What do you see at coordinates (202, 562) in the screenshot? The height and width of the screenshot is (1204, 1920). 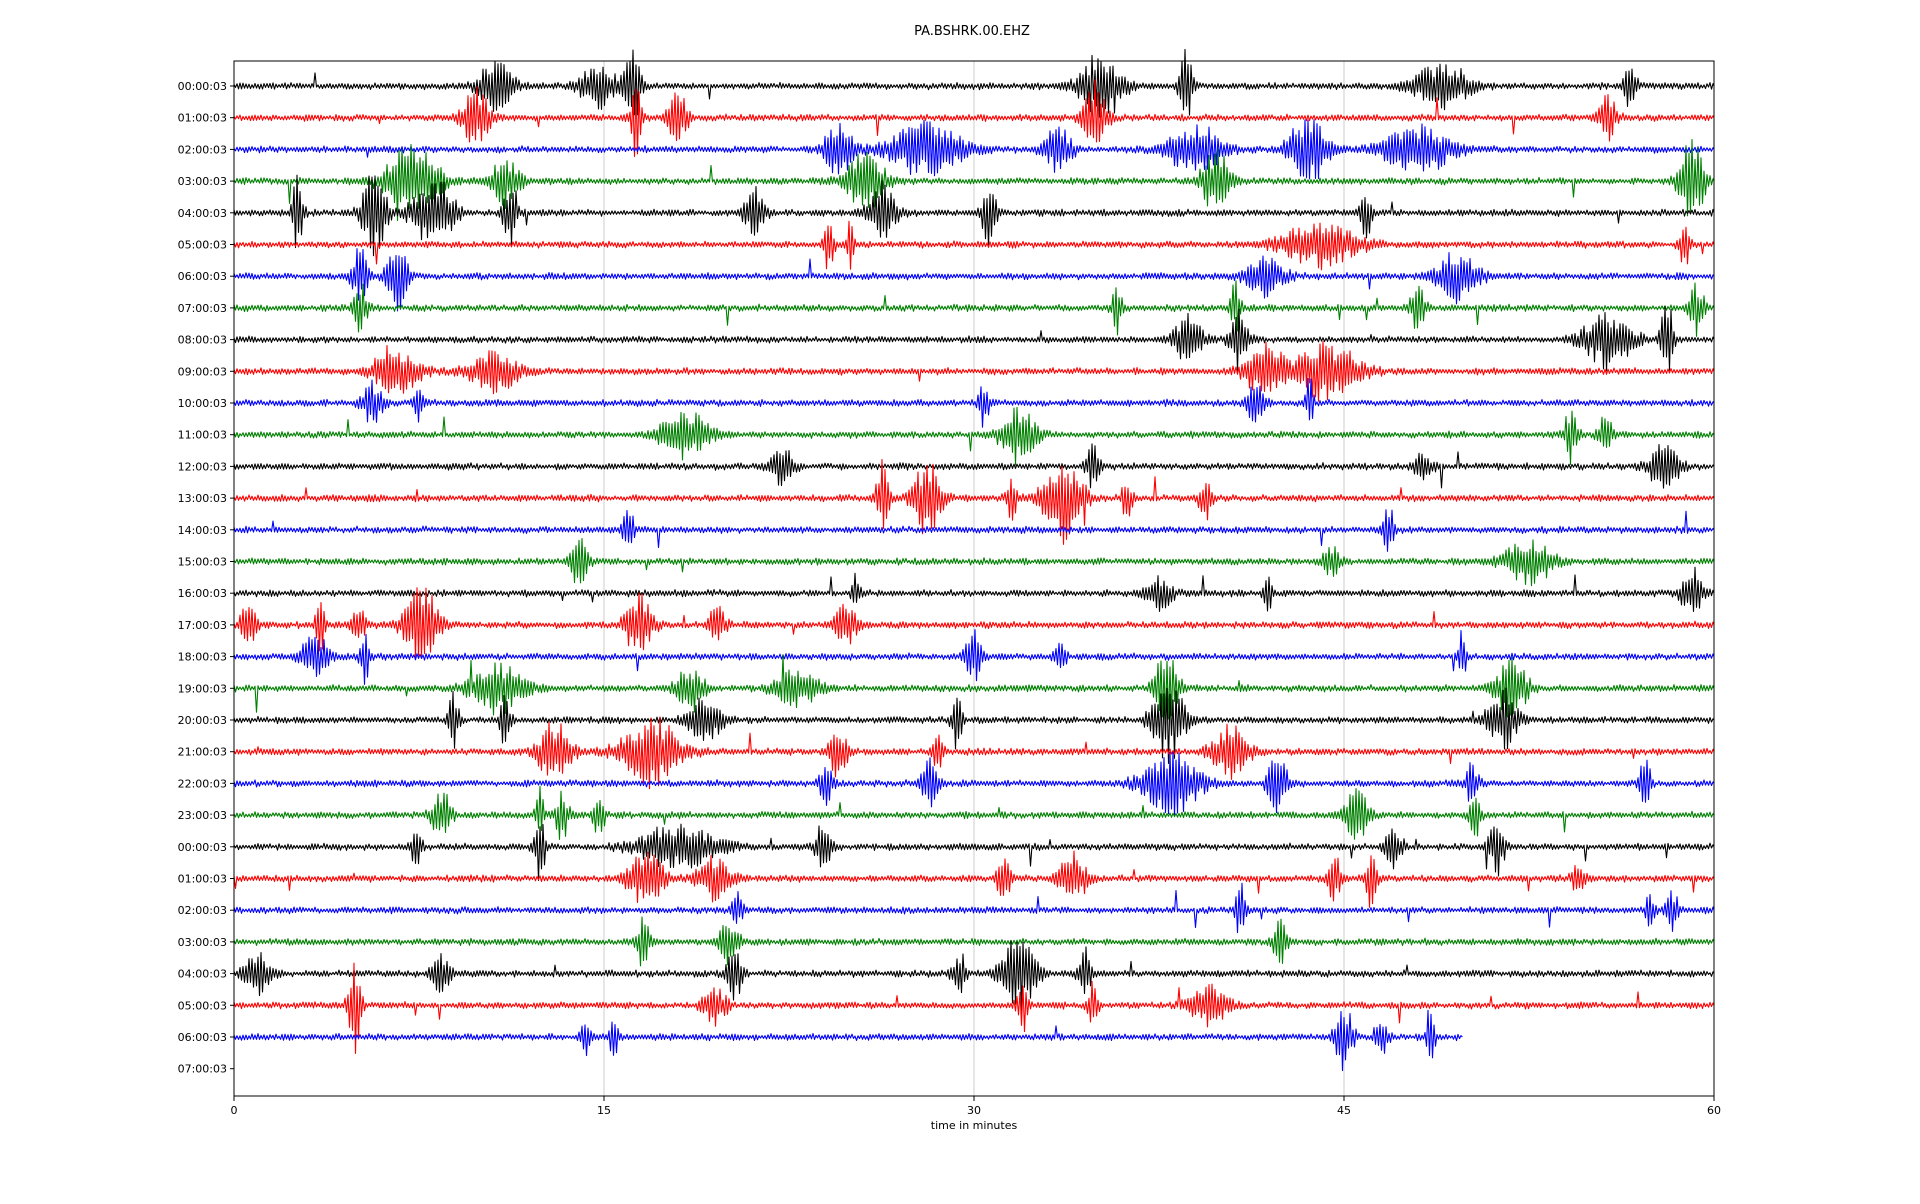 I see `row-label: 15:00:03` at bounding box center [202, 562].